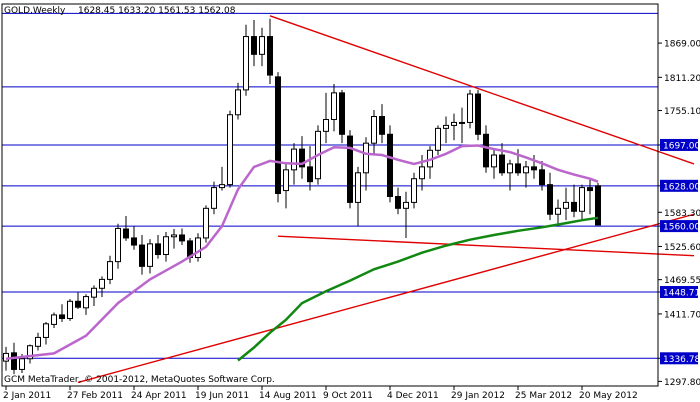  I want to click on x-tick-label: 4 Dec 2011, so click(413, 396).